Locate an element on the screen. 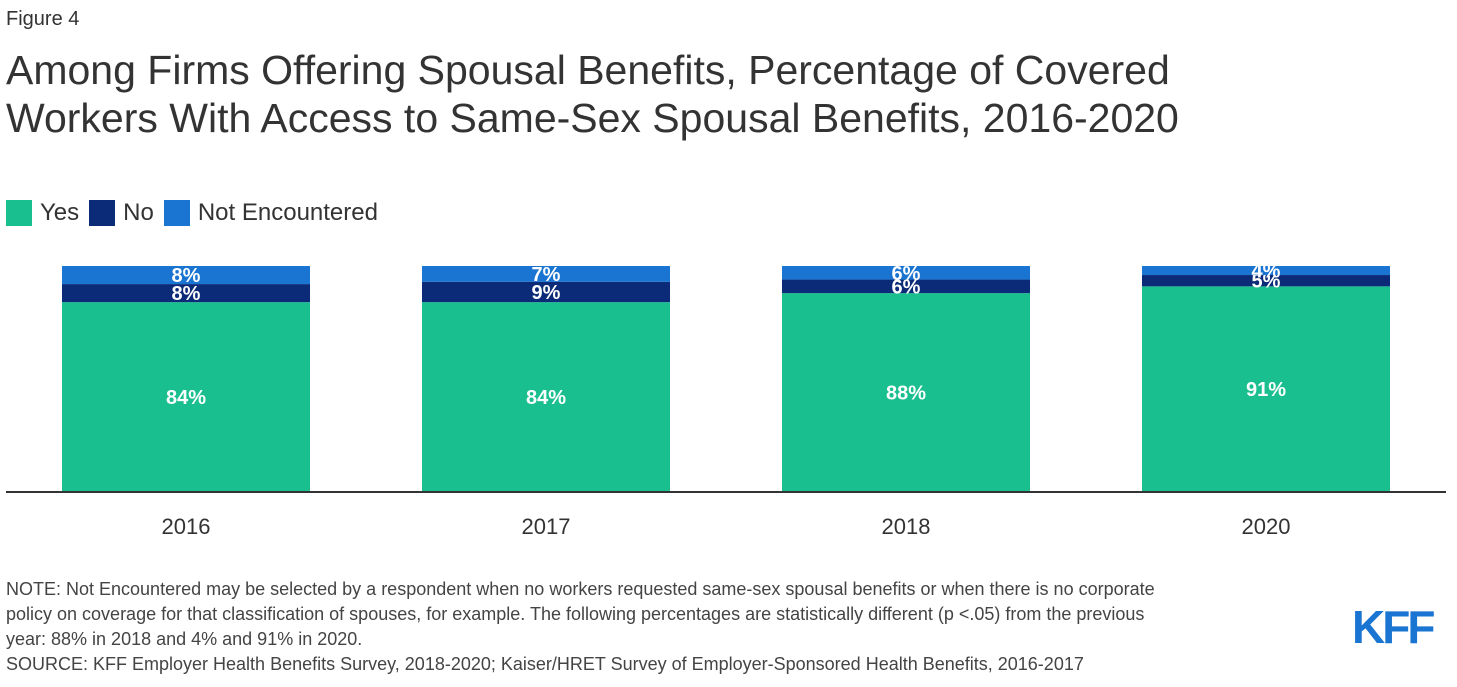 The height and width of the screenshot is (687, 1457). bar-segment-yes-2018 is located at coordinates (906, 392).